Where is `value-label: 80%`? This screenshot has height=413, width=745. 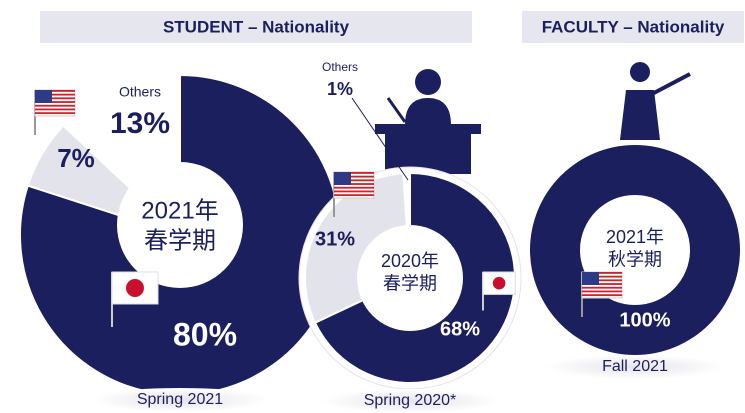
value-label: 80% is located at coordinates (205, 334).